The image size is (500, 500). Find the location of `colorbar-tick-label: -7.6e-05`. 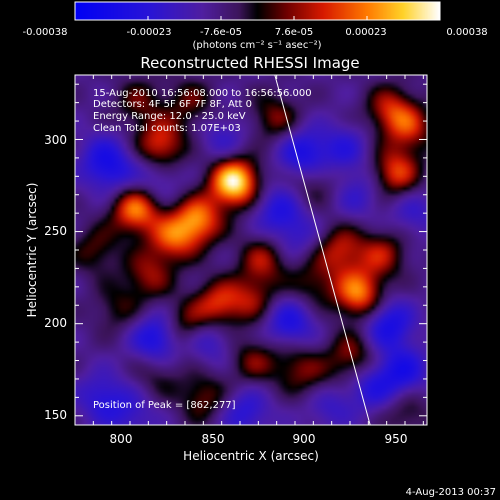

colorbar-tick-label: -7.6e-05 is located at coordinates (221, 32).